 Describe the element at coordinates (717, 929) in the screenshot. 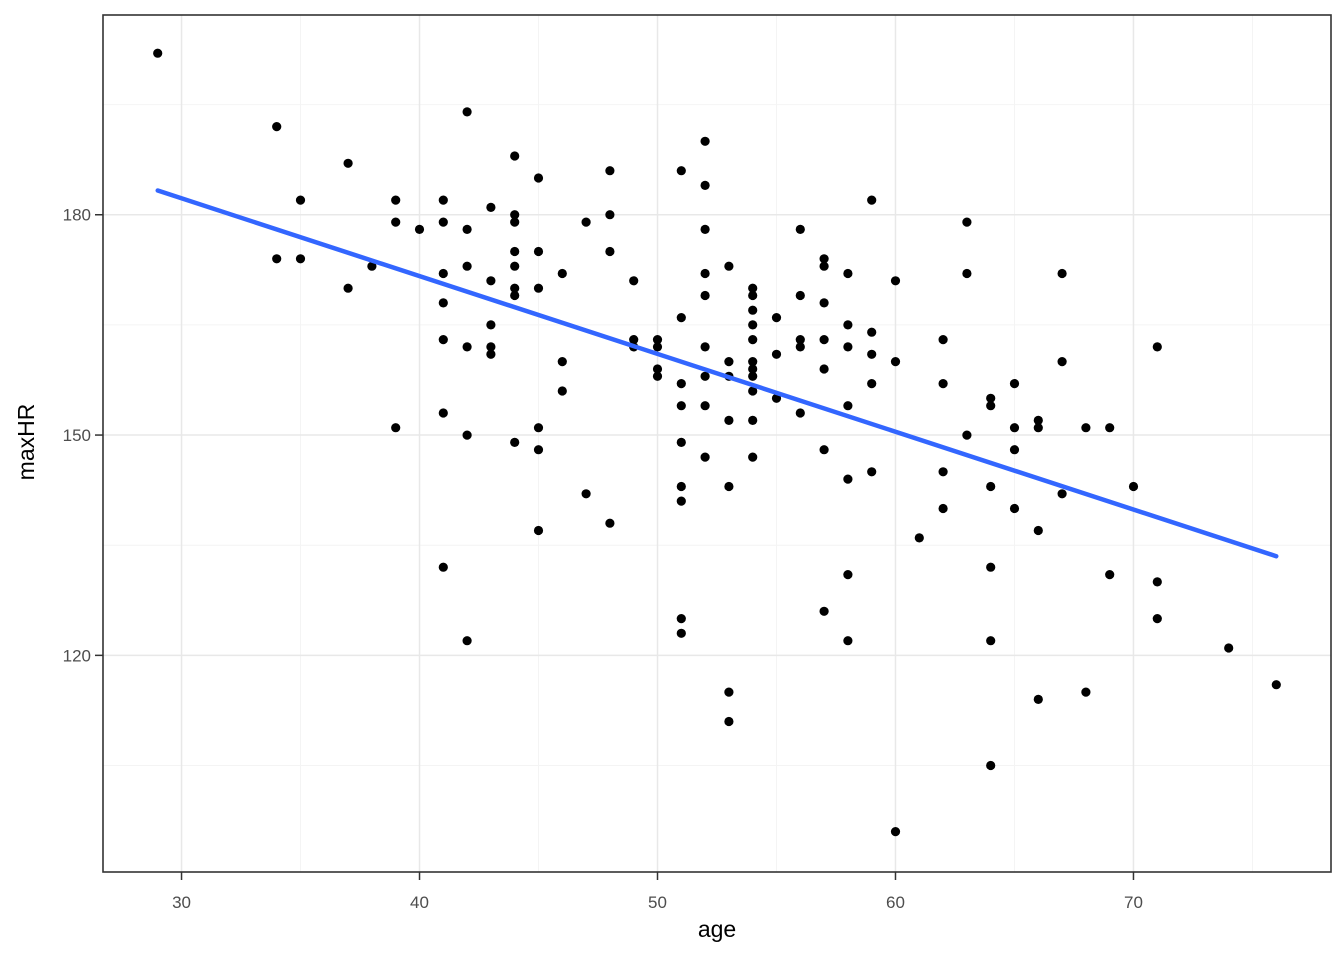

I see `x-axis-title: age` at that location.